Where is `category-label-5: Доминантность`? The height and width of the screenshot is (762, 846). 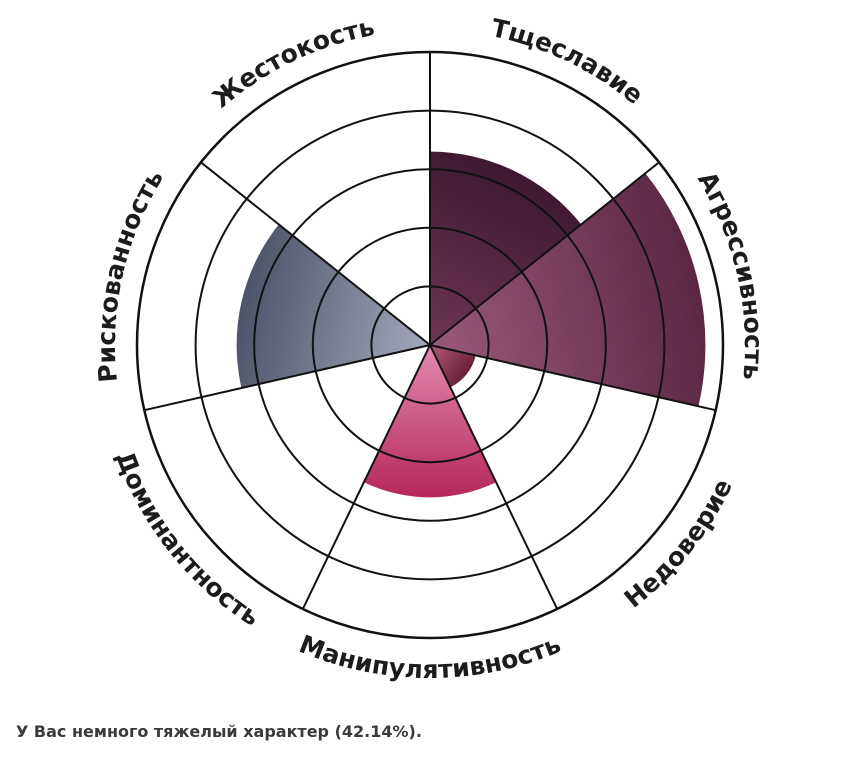 category-label-5: Доминантность is located at coordinates (187, 539).